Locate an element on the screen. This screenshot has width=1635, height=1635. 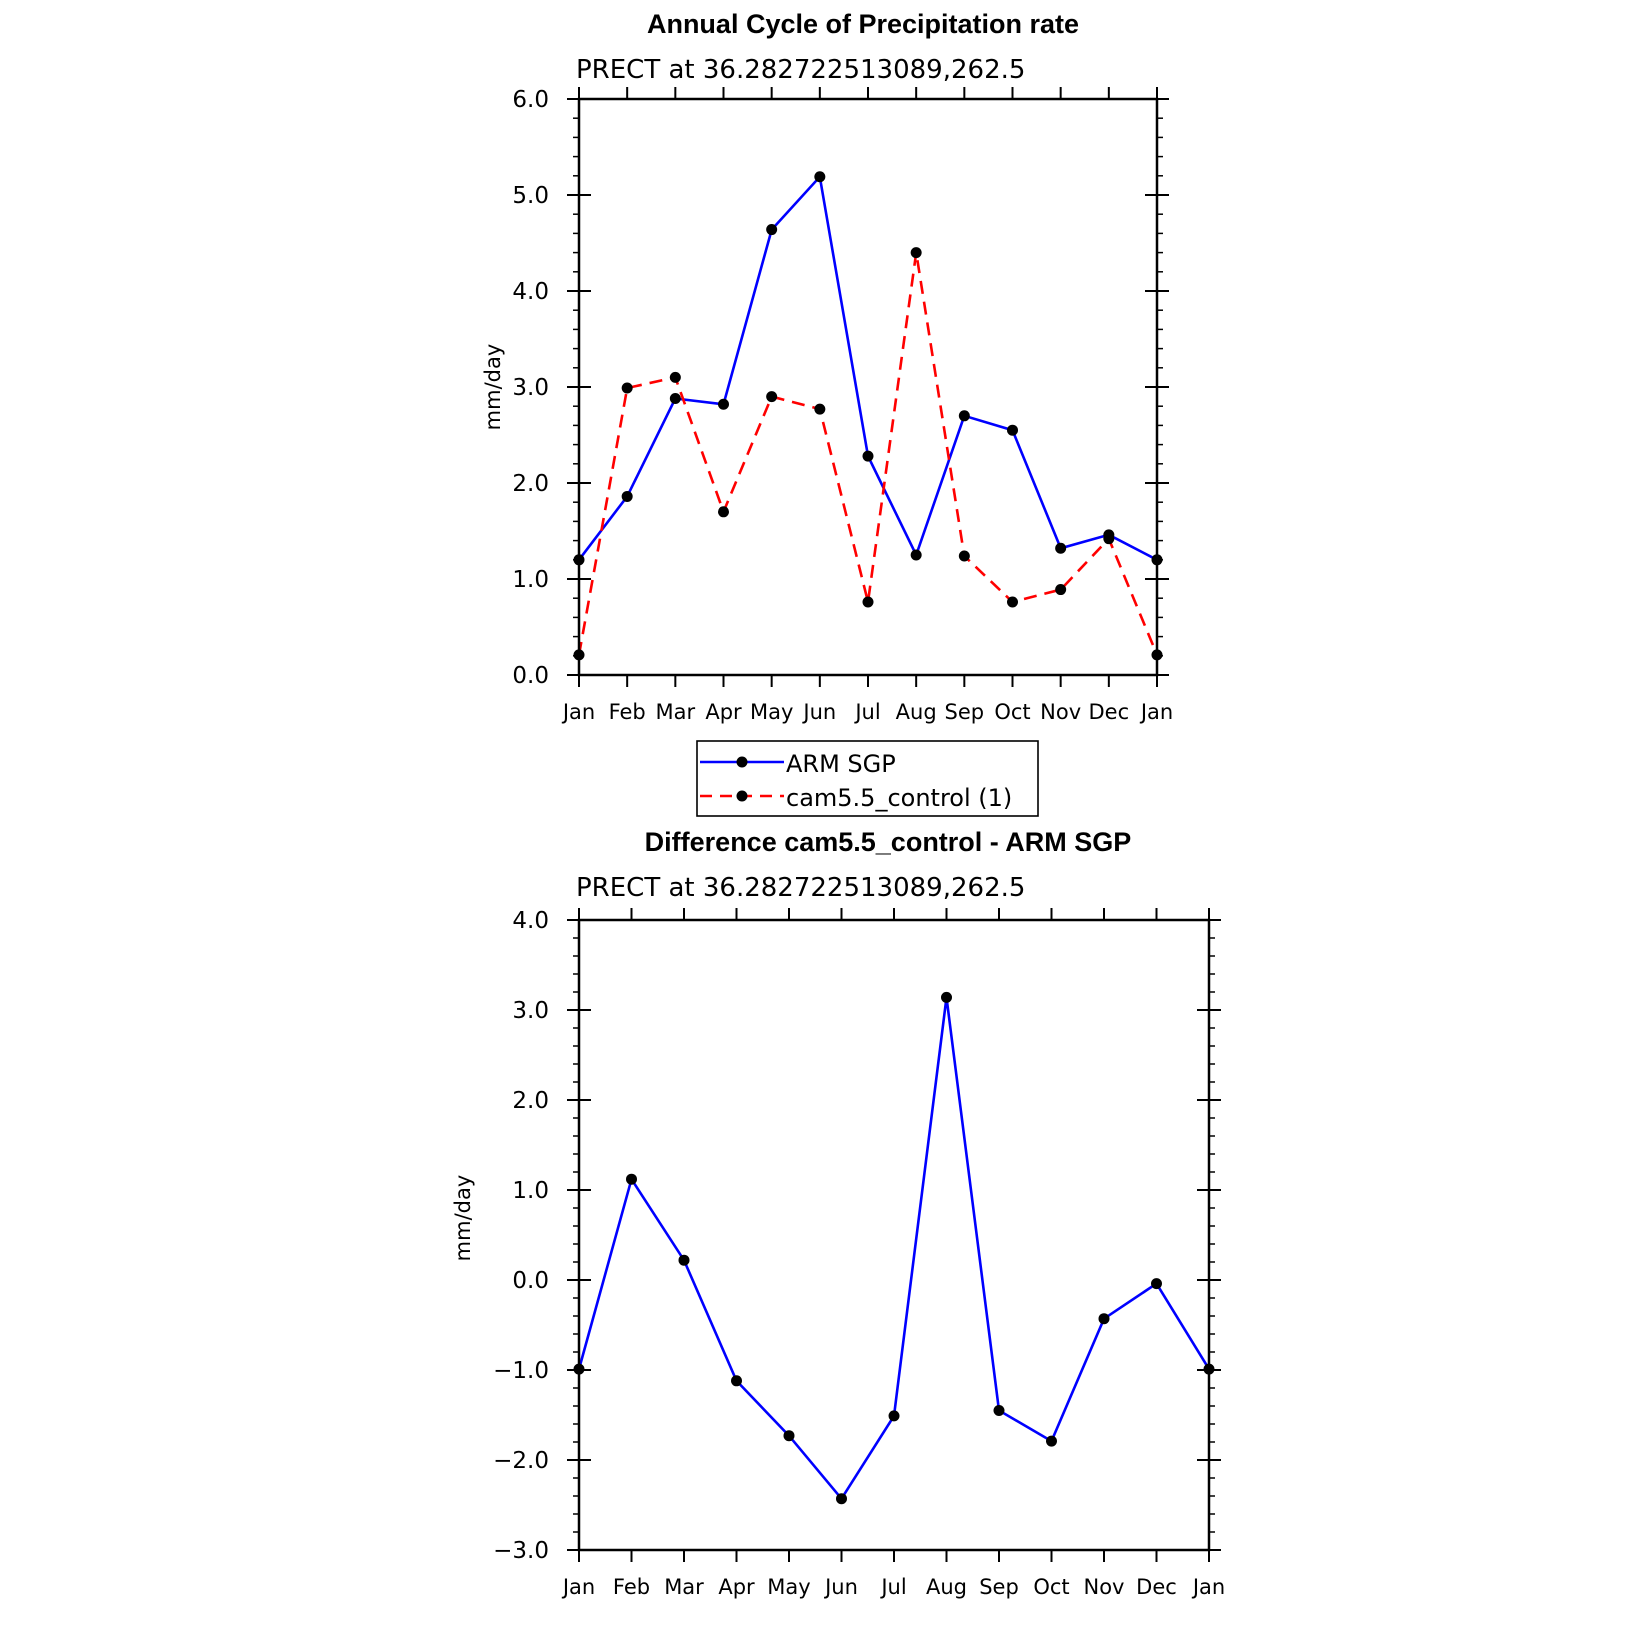
top-plot-frame is located at coordinates (868, 387).